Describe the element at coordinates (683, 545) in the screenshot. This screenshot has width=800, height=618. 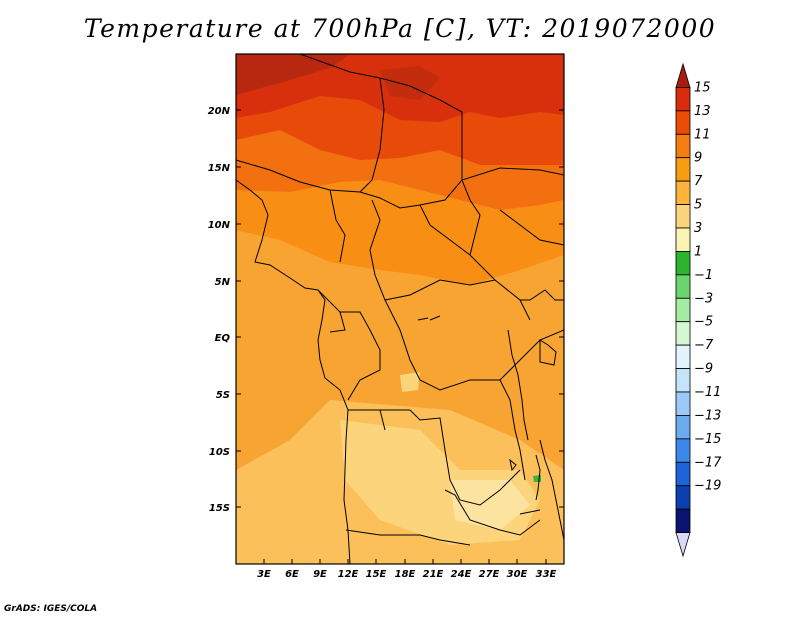
I see `colorbar-bottom-arrow` at that location.